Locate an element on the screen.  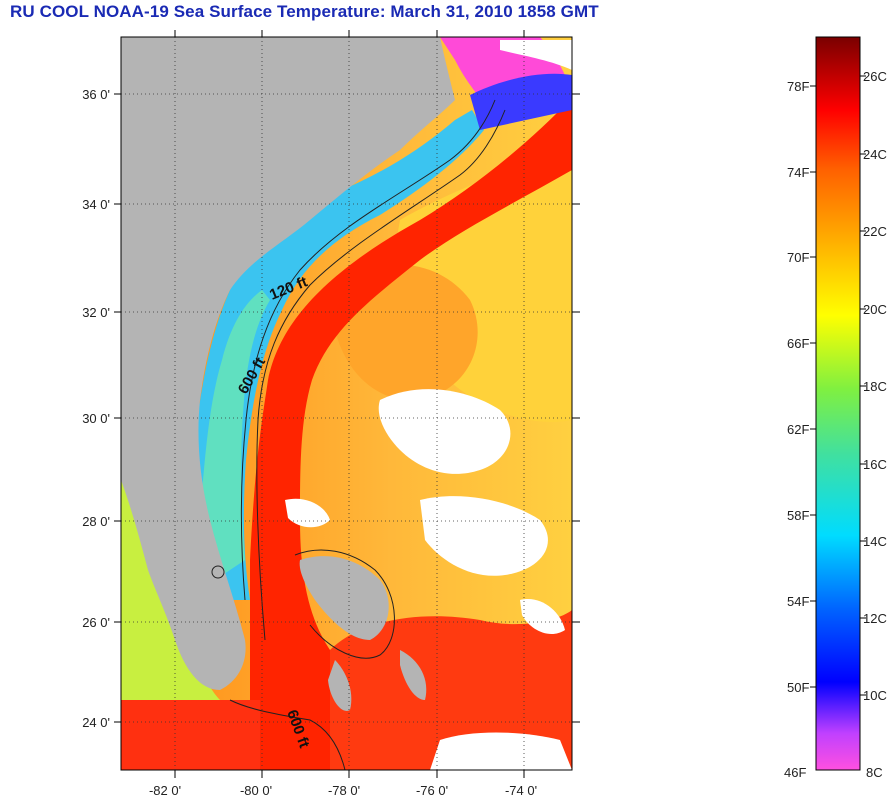
mid-shelf-water is located at coordinates (235, 435).